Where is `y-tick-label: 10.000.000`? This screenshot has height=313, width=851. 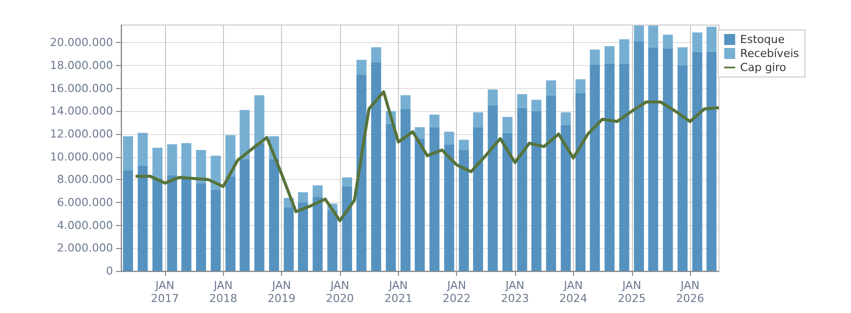 y-tick-label: 10.000.000 is located at coordinates (81, 157).